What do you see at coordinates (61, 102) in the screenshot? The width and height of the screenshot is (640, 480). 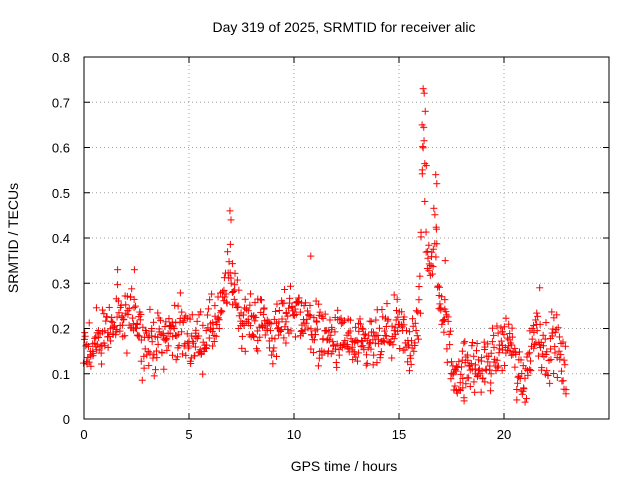 I see `y-tick-label: 0.7` at bounding box center [61, 102].